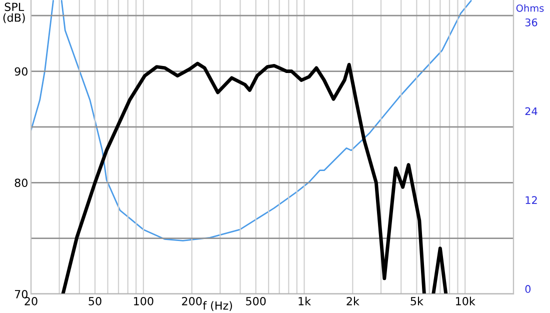  What do you see at coordinates (21, 71) in the screenshot?
I see `y-tick-label: 90` at bounding box center [21, 71].